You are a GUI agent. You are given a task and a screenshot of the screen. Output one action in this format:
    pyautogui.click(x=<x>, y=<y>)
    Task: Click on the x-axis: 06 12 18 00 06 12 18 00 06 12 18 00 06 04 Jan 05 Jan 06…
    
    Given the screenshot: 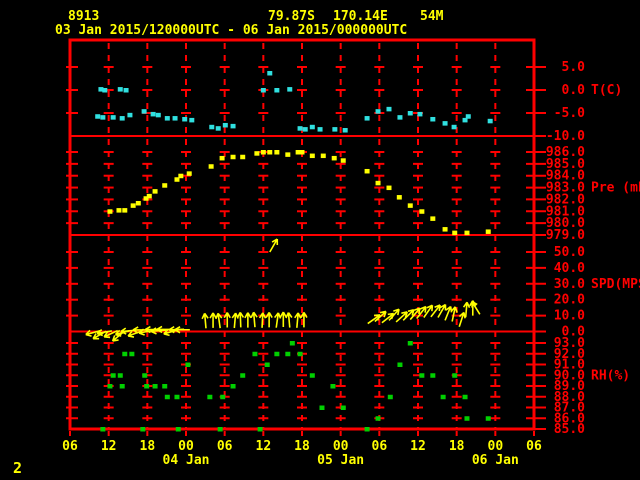 What is the action you would take?
    pyautogui.click(x=302, y=449)
    